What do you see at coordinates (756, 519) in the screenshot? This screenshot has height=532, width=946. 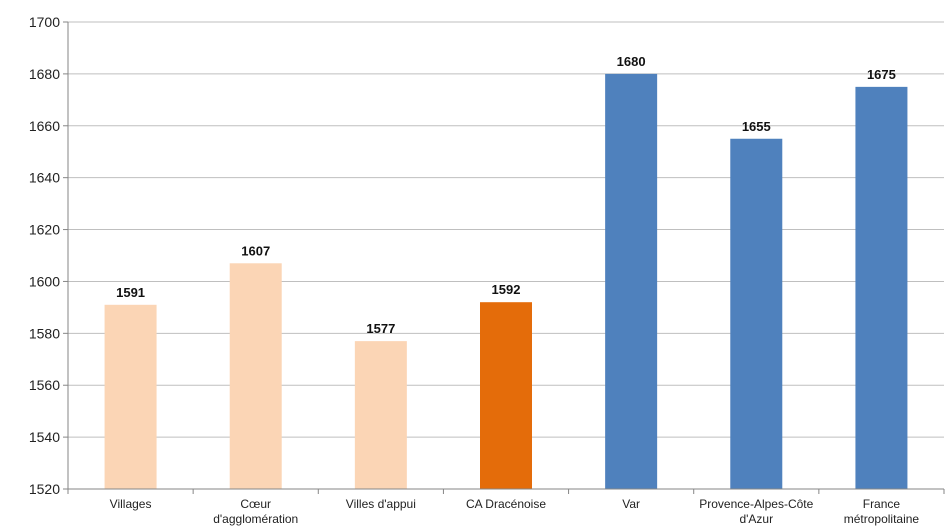 I see `x-category-label-line: d'Azur` at bounding box center [756, 519].